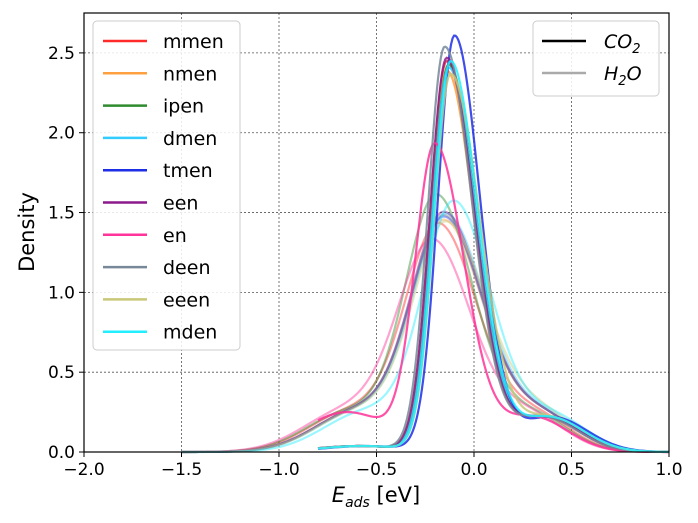  Describe the element at coordinates (395, 495) in the screenshot. I see `x-axis-title-unit: [eV]` at that location.